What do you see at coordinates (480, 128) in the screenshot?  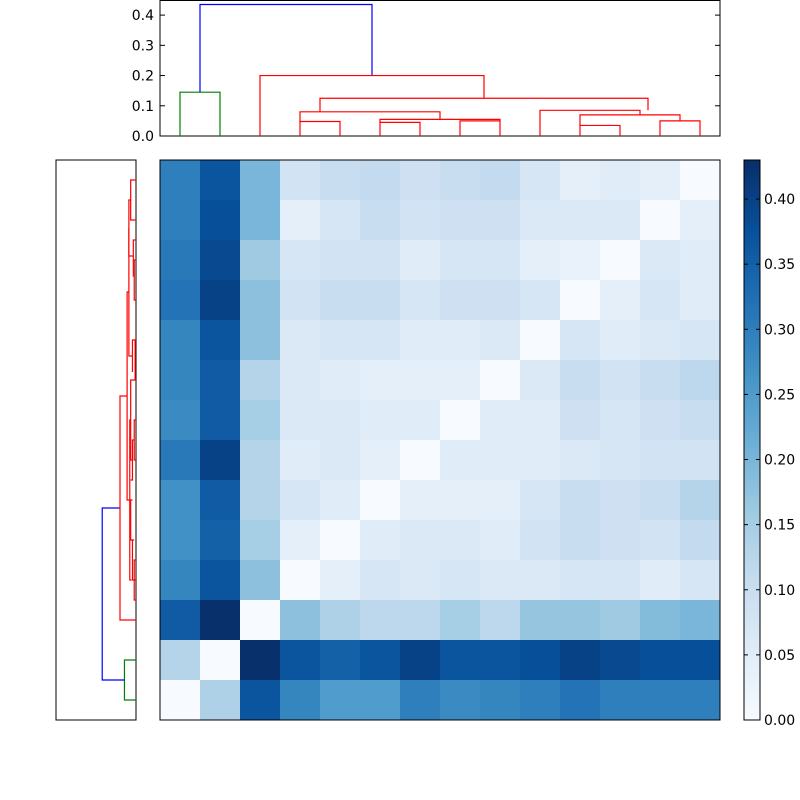 I see `top-dendrogram-link` at bounding box center [480, 128].